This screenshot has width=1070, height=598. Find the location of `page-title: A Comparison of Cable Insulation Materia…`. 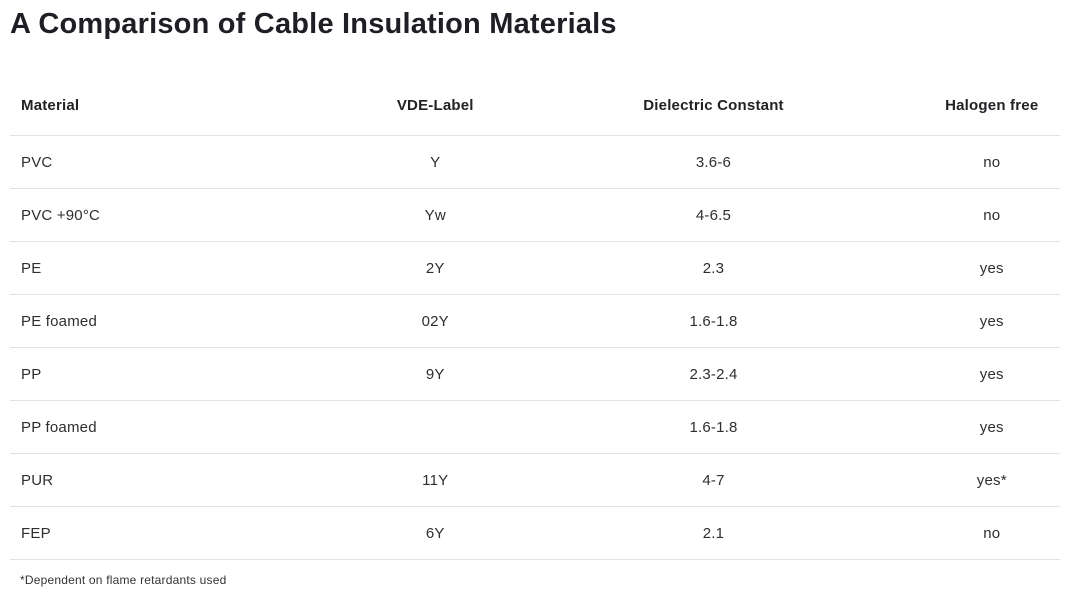

page-title: A Comparison of Cable Insulation Materia… is located at coordinates (313, 24).